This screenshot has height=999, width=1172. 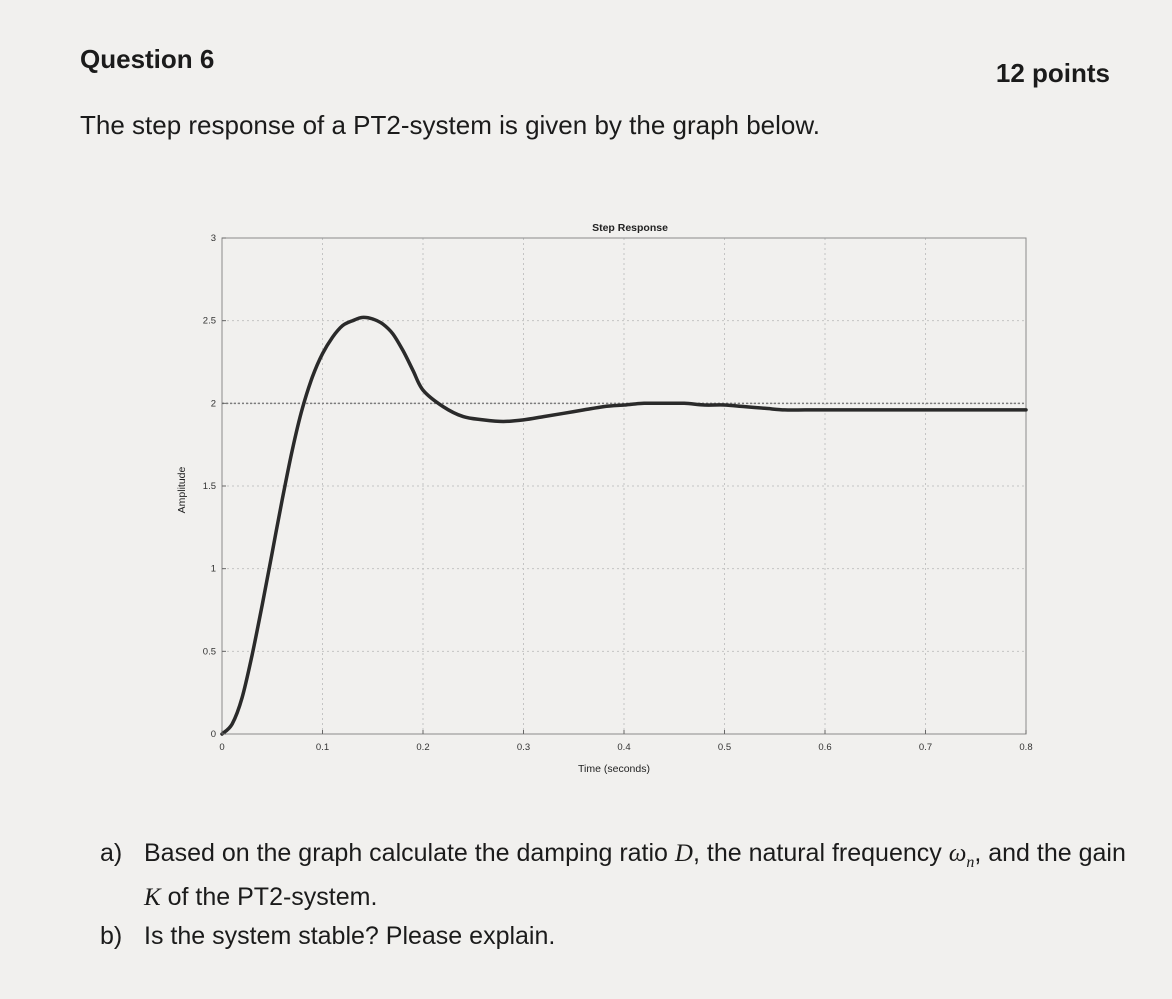 What do you see at coordinates (820, 853) in the screenshot?
I see `task-a-text-part: , the natural frequency` at bounding box center [820, 853].